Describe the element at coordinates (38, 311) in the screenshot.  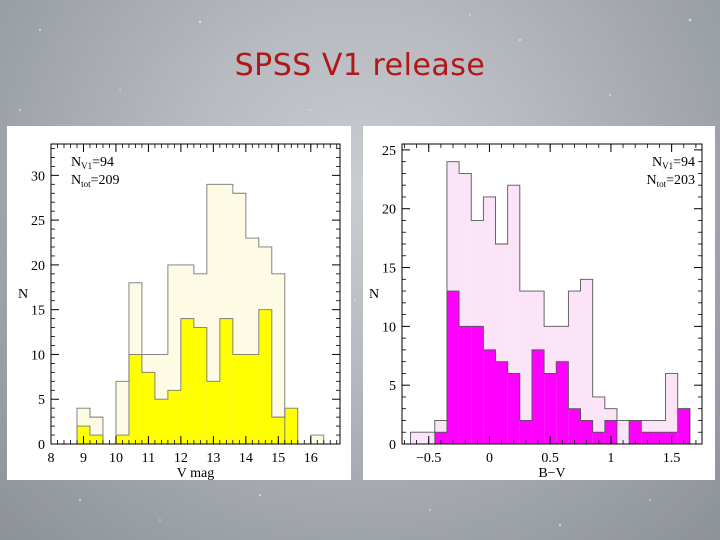
I see `vmag-ytick-label-3: 15` at that location.